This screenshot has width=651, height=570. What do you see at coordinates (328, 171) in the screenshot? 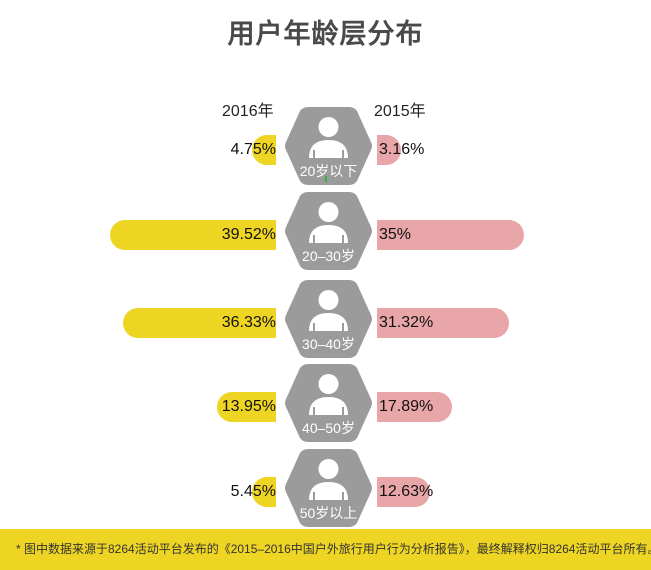
I see `age-label: 20岁以下` at bounding box center [328, 171].